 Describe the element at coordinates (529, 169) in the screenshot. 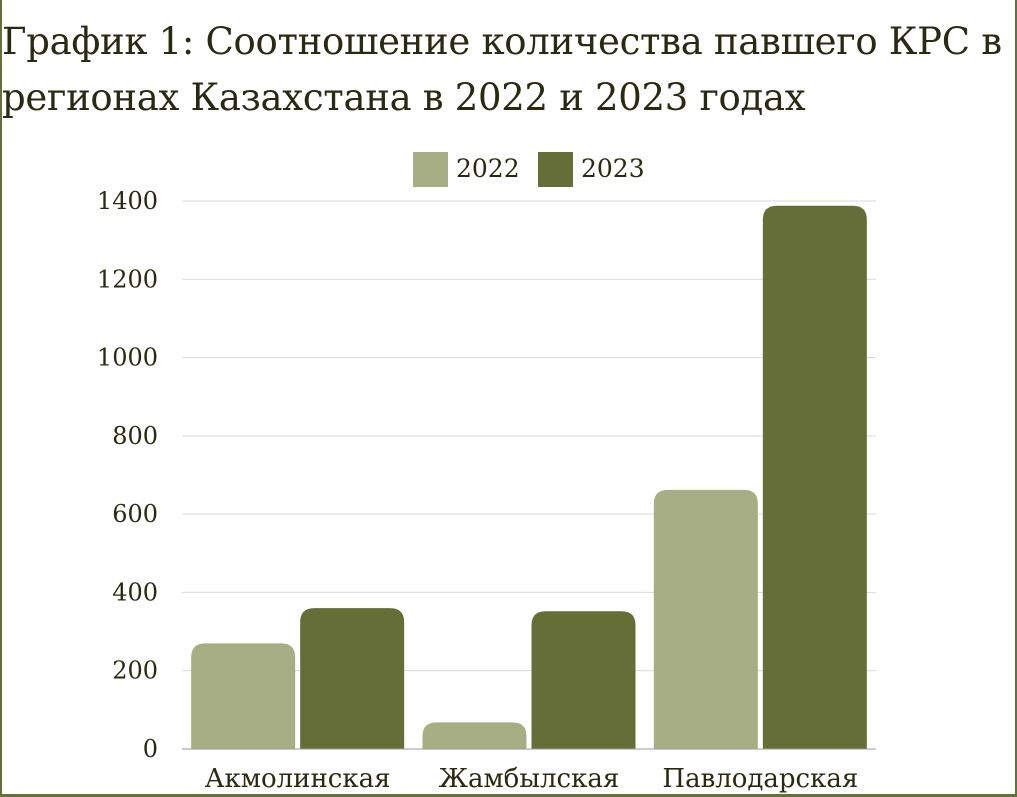

I see `legend: 2022 2023` at that location.